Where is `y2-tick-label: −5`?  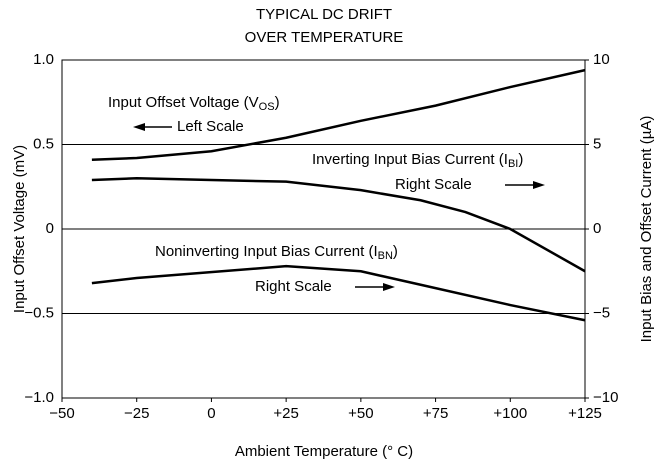 y2-tick-label: −5 is located at coordinates (601, 312).